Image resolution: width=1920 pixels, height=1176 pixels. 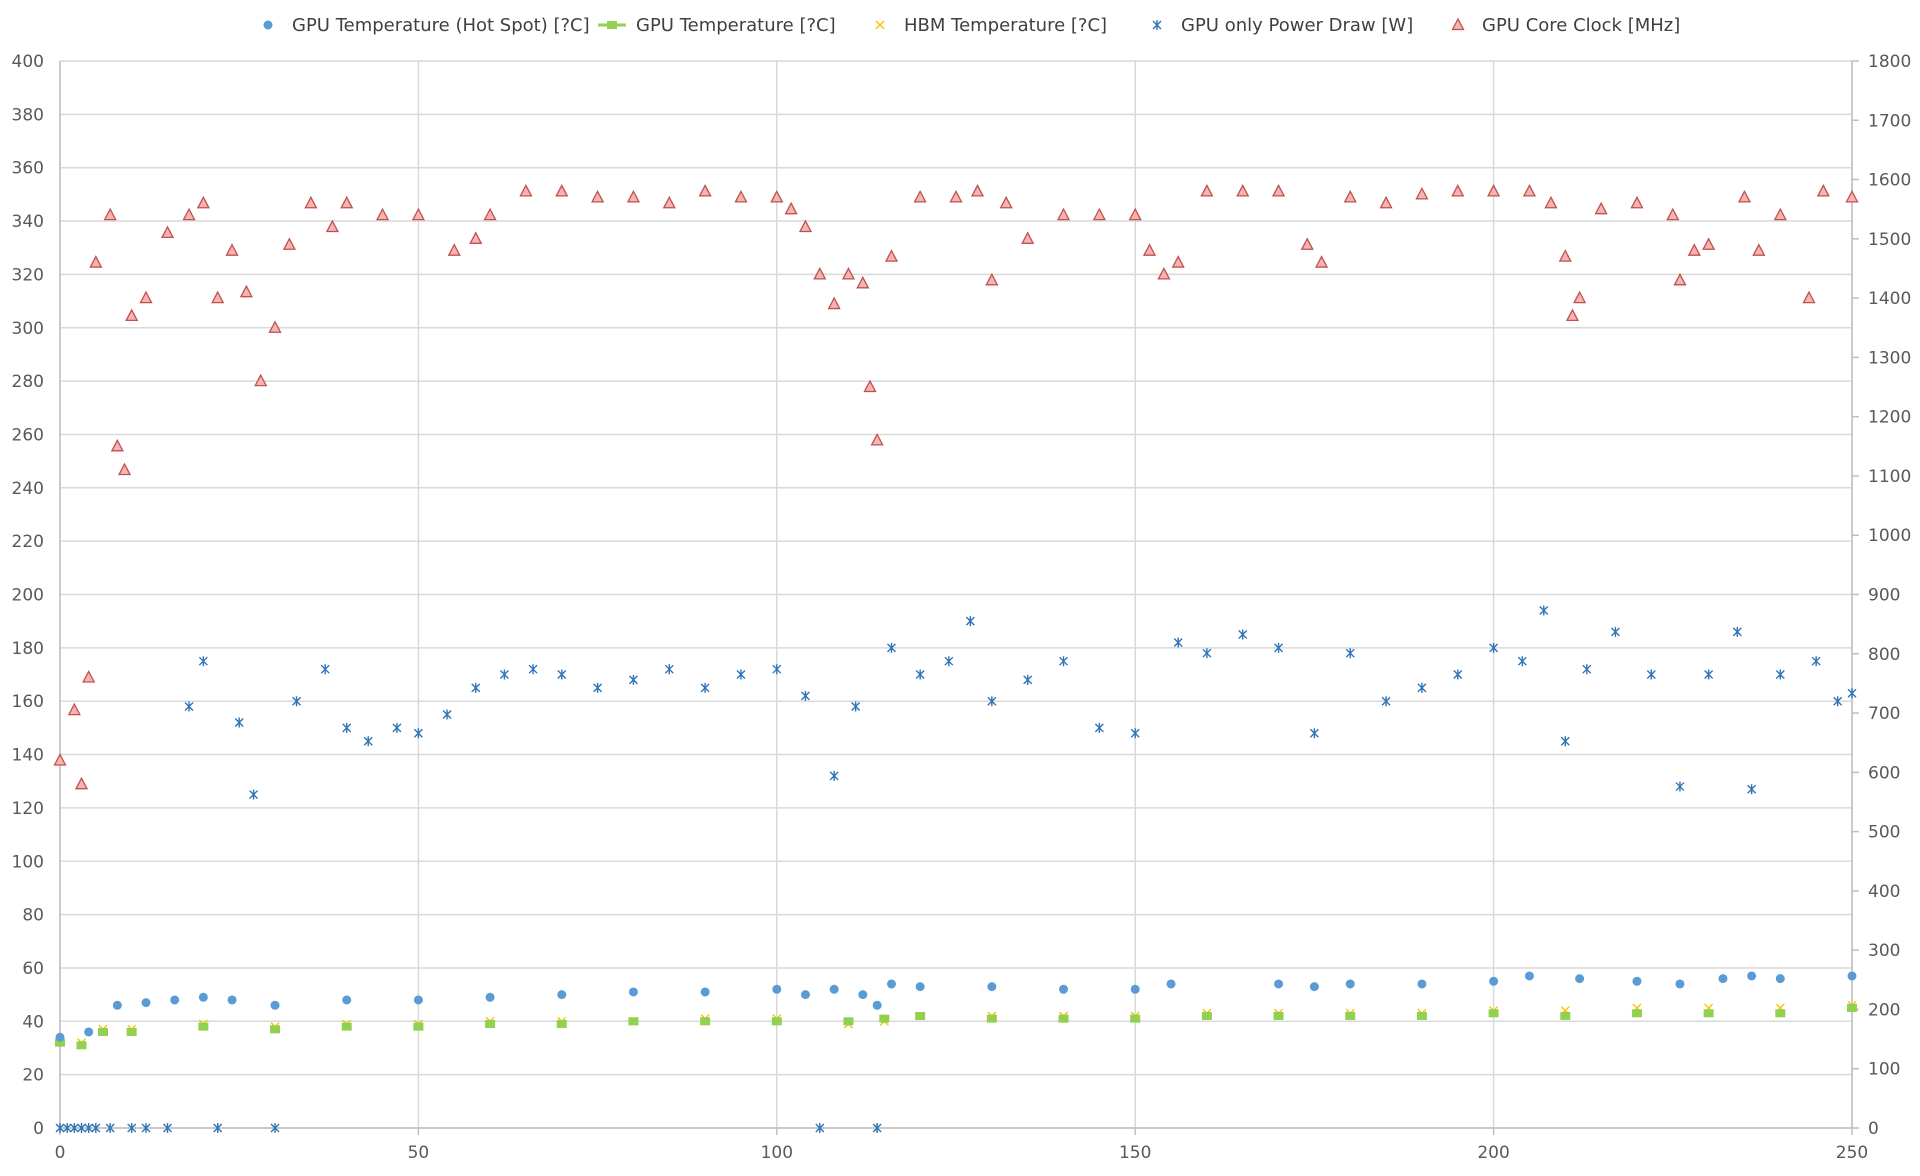 What do you see at coordinates (28, 489) in the screenshot?
I see `y-tick-label: 240` at bounding box center [28, 489].